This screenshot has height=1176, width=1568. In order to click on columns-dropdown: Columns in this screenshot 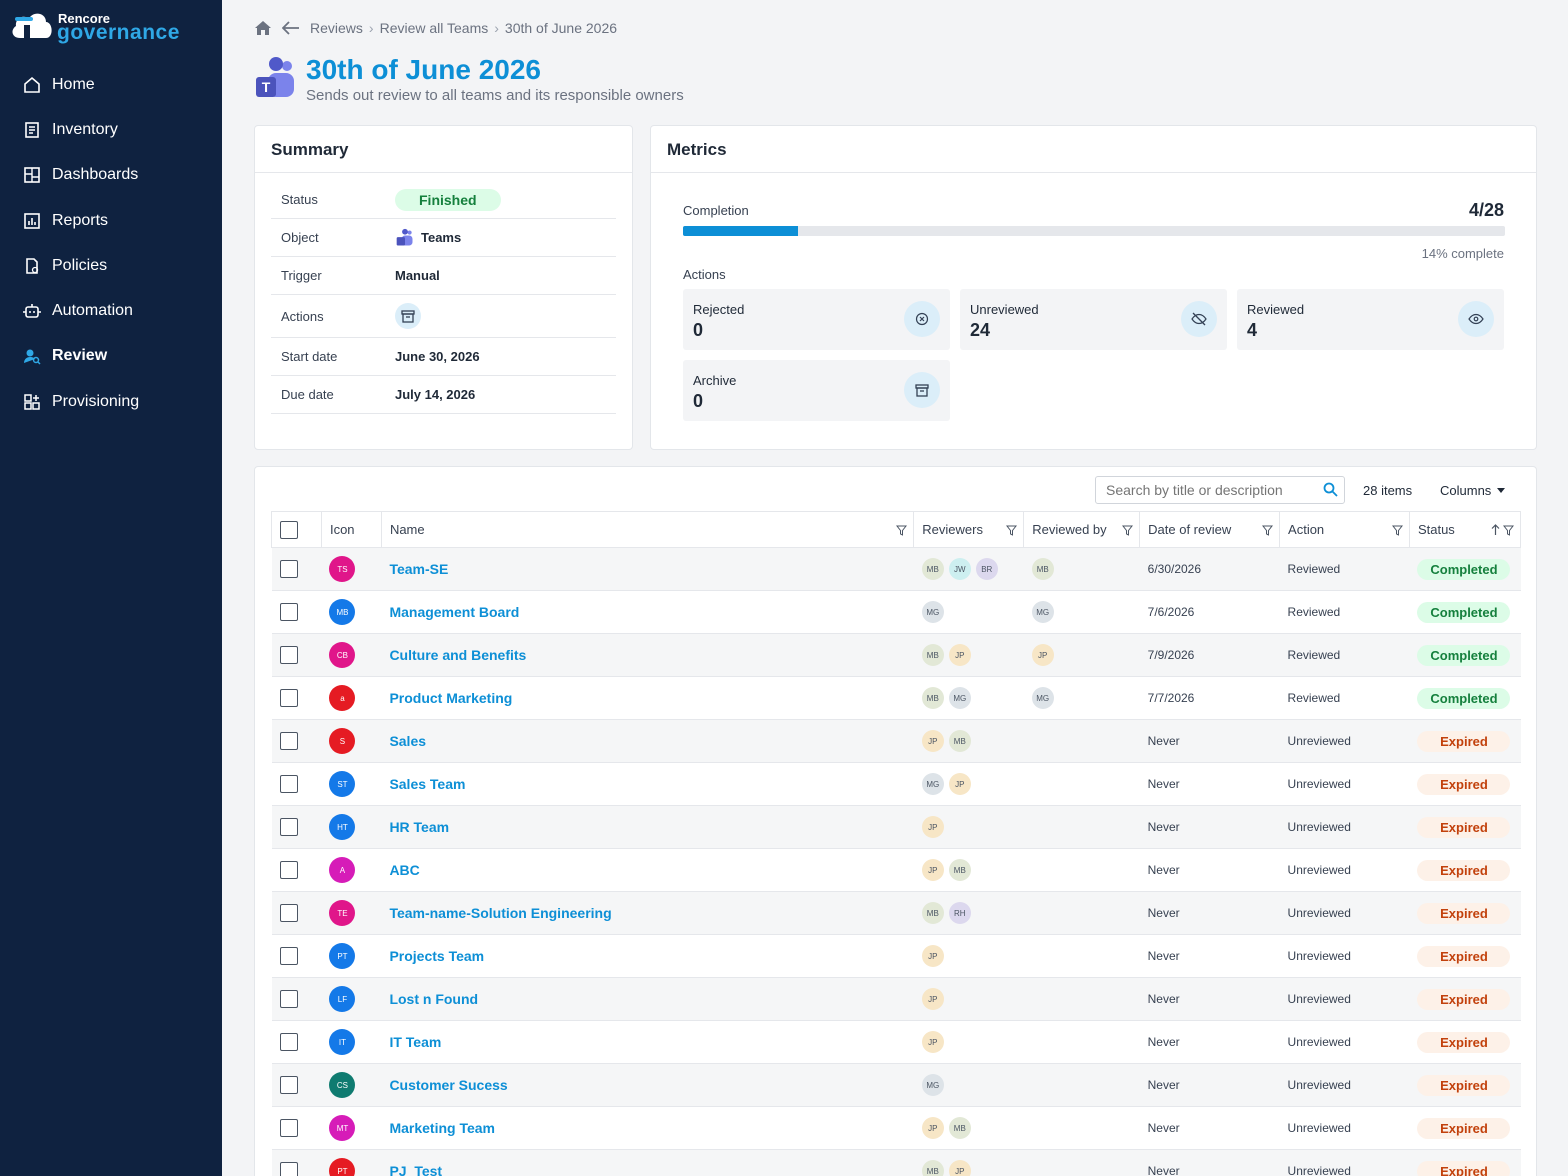, I will do `click(1473, 490)`.